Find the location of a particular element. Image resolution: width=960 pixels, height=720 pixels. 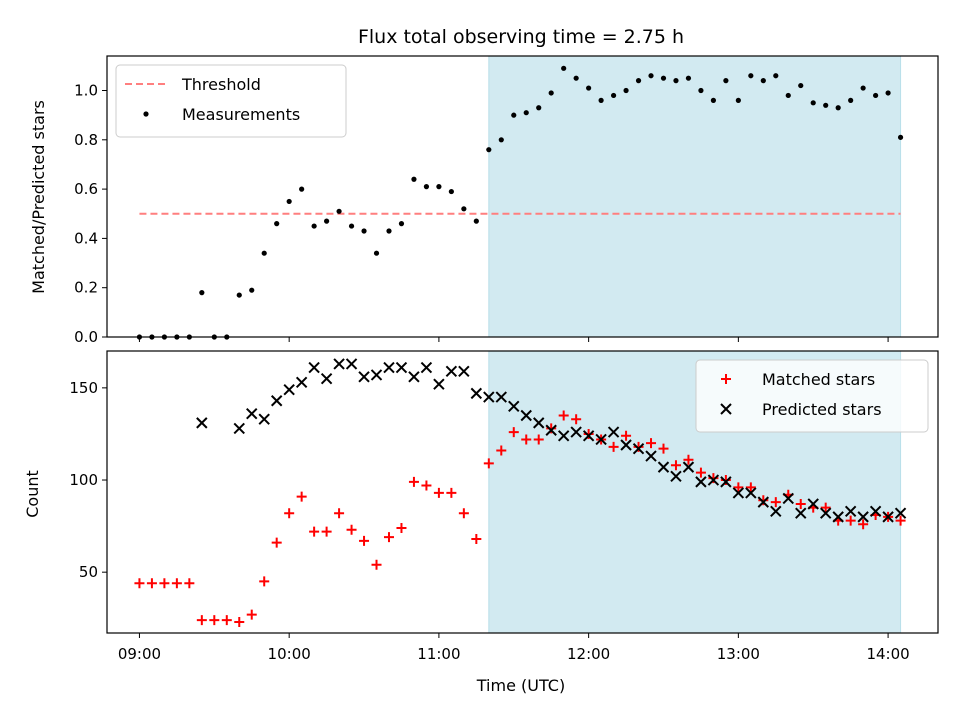

x-axis-label: Time (UTC) is located at coordinates (520, 685).